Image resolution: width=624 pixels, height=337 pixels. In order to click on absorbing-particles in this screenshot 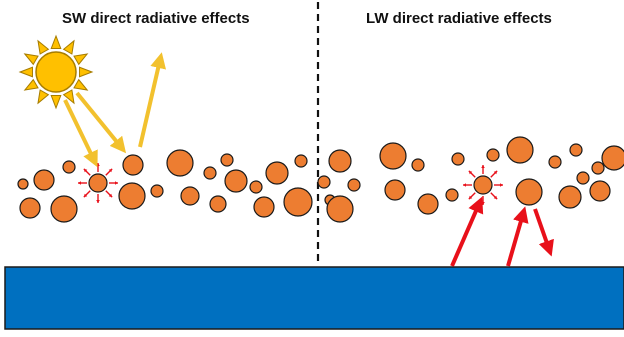, I will do `click(290, 184)`.